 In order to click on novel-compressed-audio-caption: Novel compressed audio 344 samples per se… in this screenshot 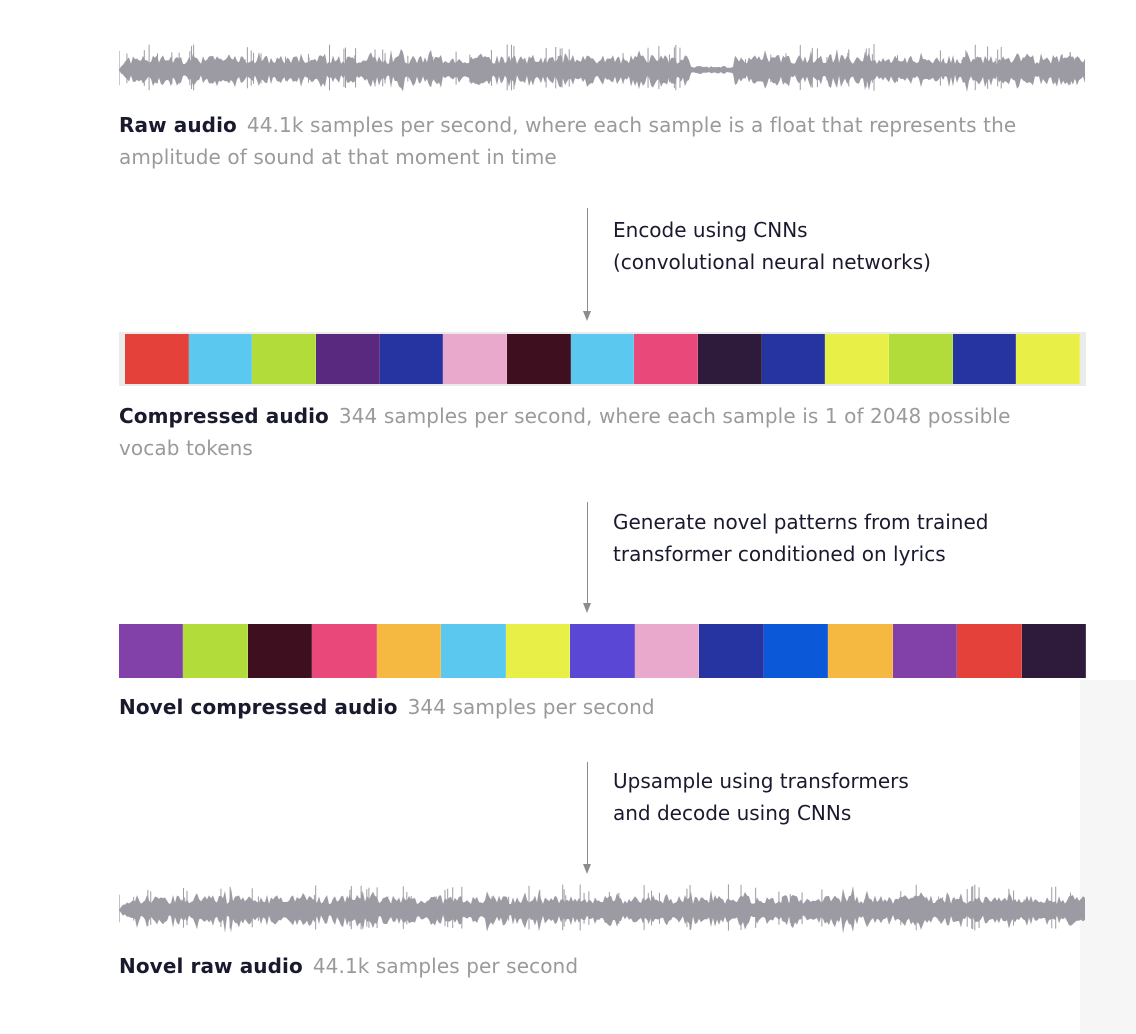, I will do `click(599, 707)`.